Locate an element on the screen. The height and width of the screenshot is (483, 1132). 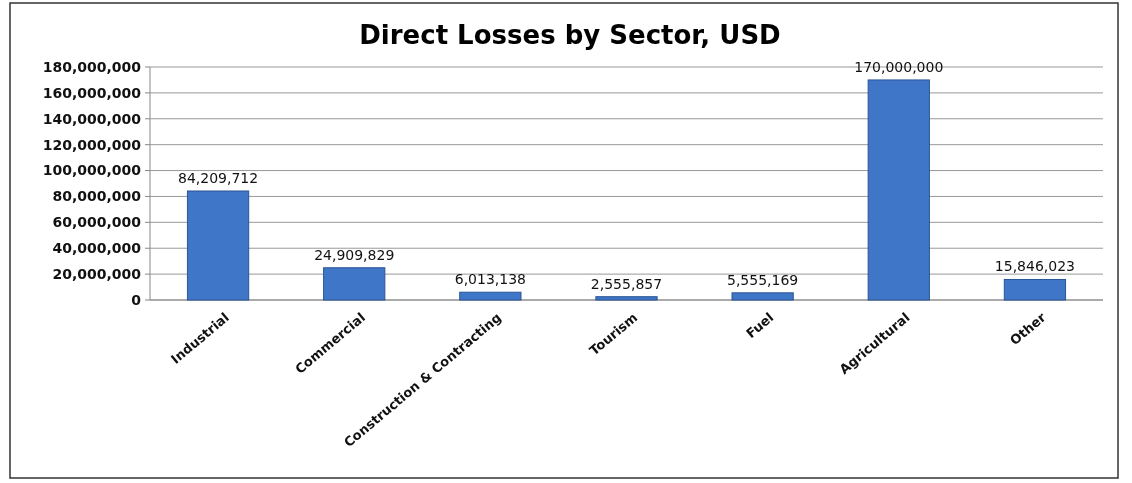
y-tick-label: 40,000,000 is located at coordinates (97, 248).